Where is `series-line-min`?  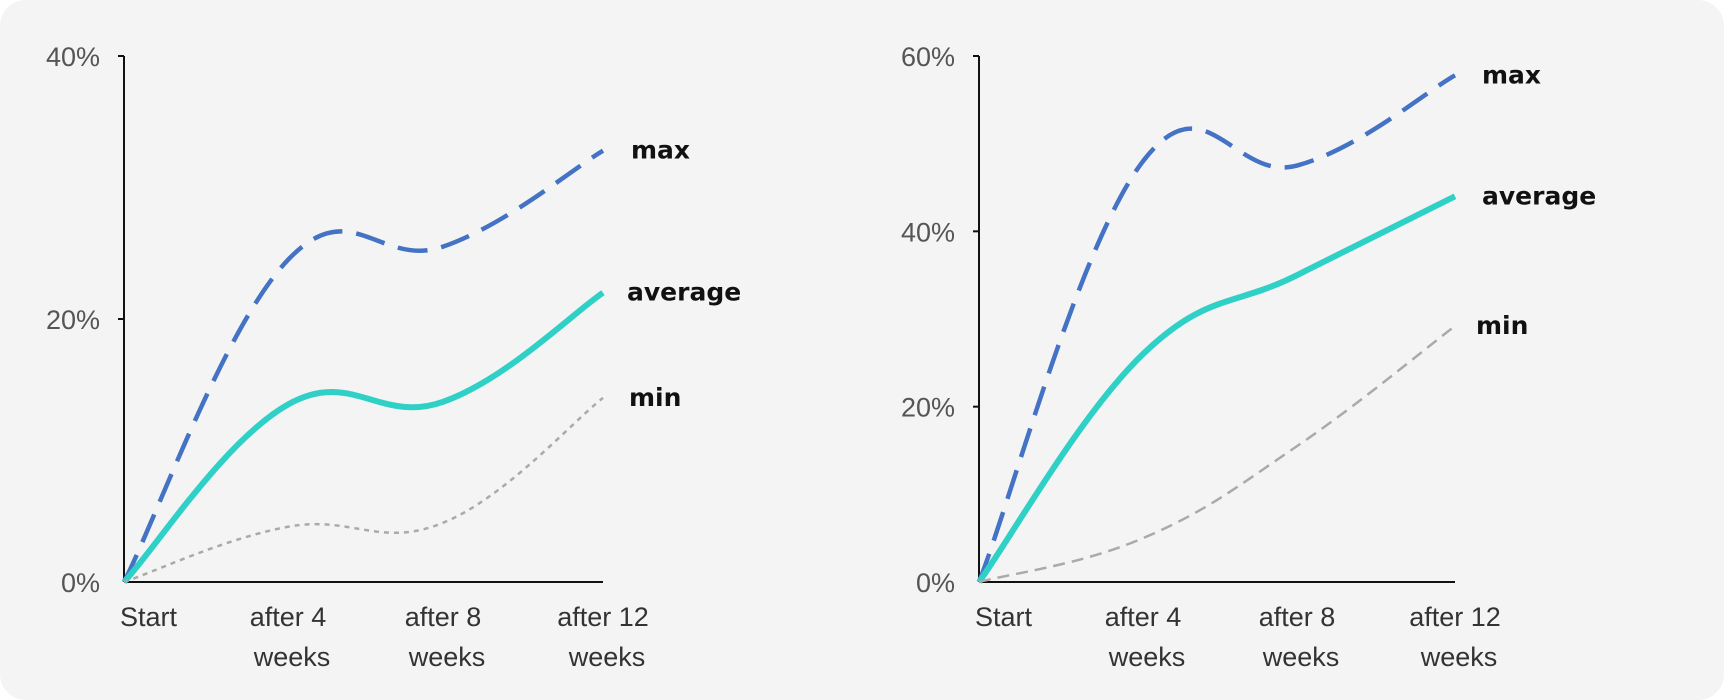 series-line-min is located at coordinates (1217, 454).